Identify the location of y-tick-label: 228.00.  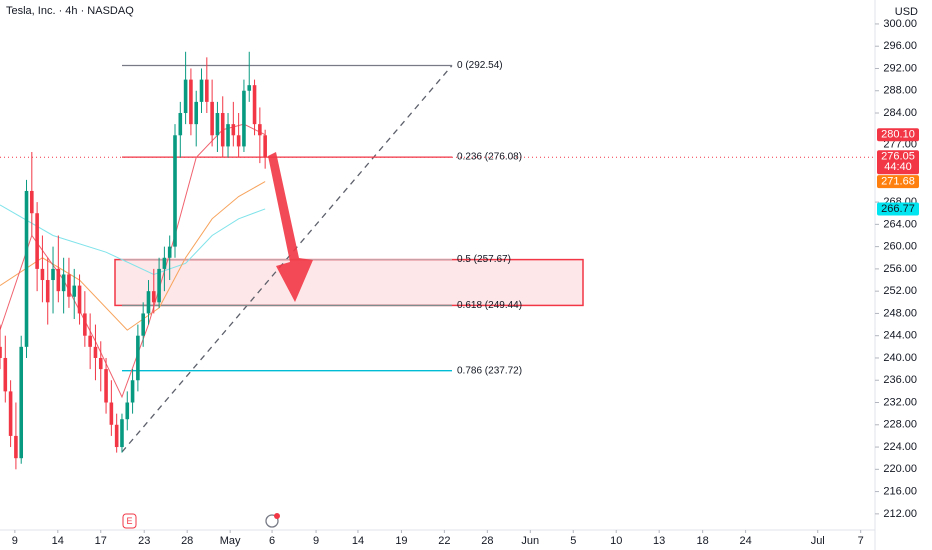
(900, 425).